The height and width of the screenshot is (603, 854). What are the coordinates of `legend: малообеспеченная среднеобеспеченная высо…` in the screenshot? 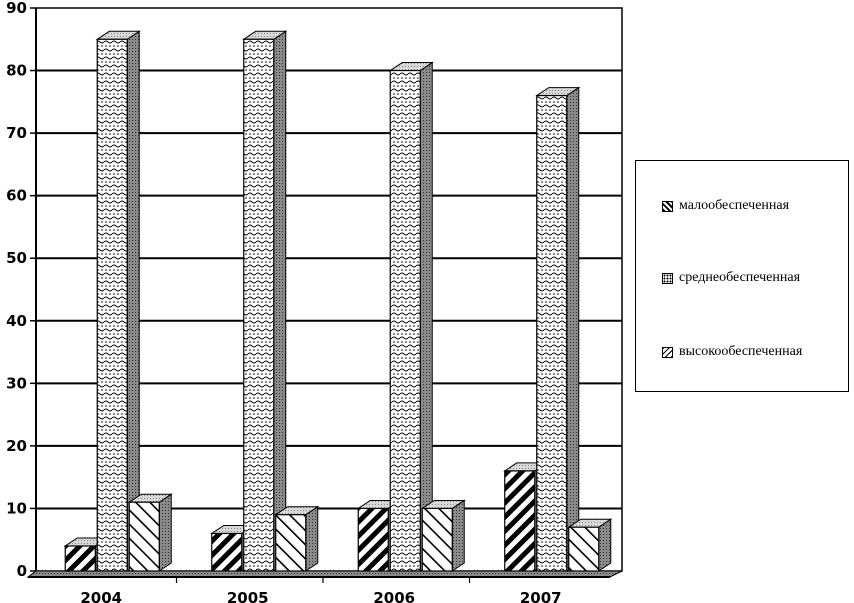 It's located at (742, 276).